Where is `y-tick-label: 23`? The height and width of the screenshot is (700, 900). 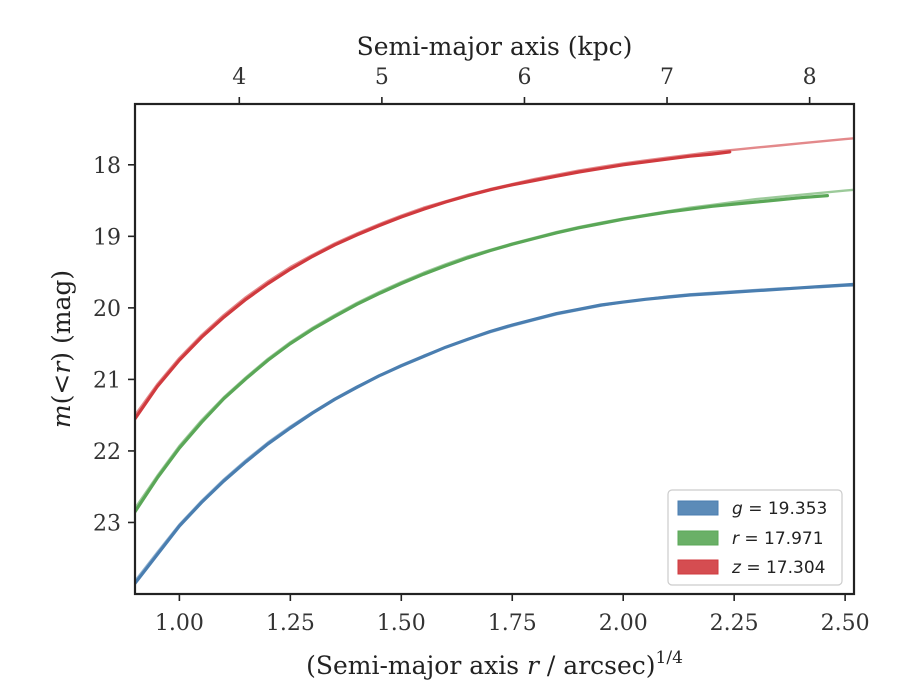 y-tick-label: 23 is located at coordinates (107, 523).